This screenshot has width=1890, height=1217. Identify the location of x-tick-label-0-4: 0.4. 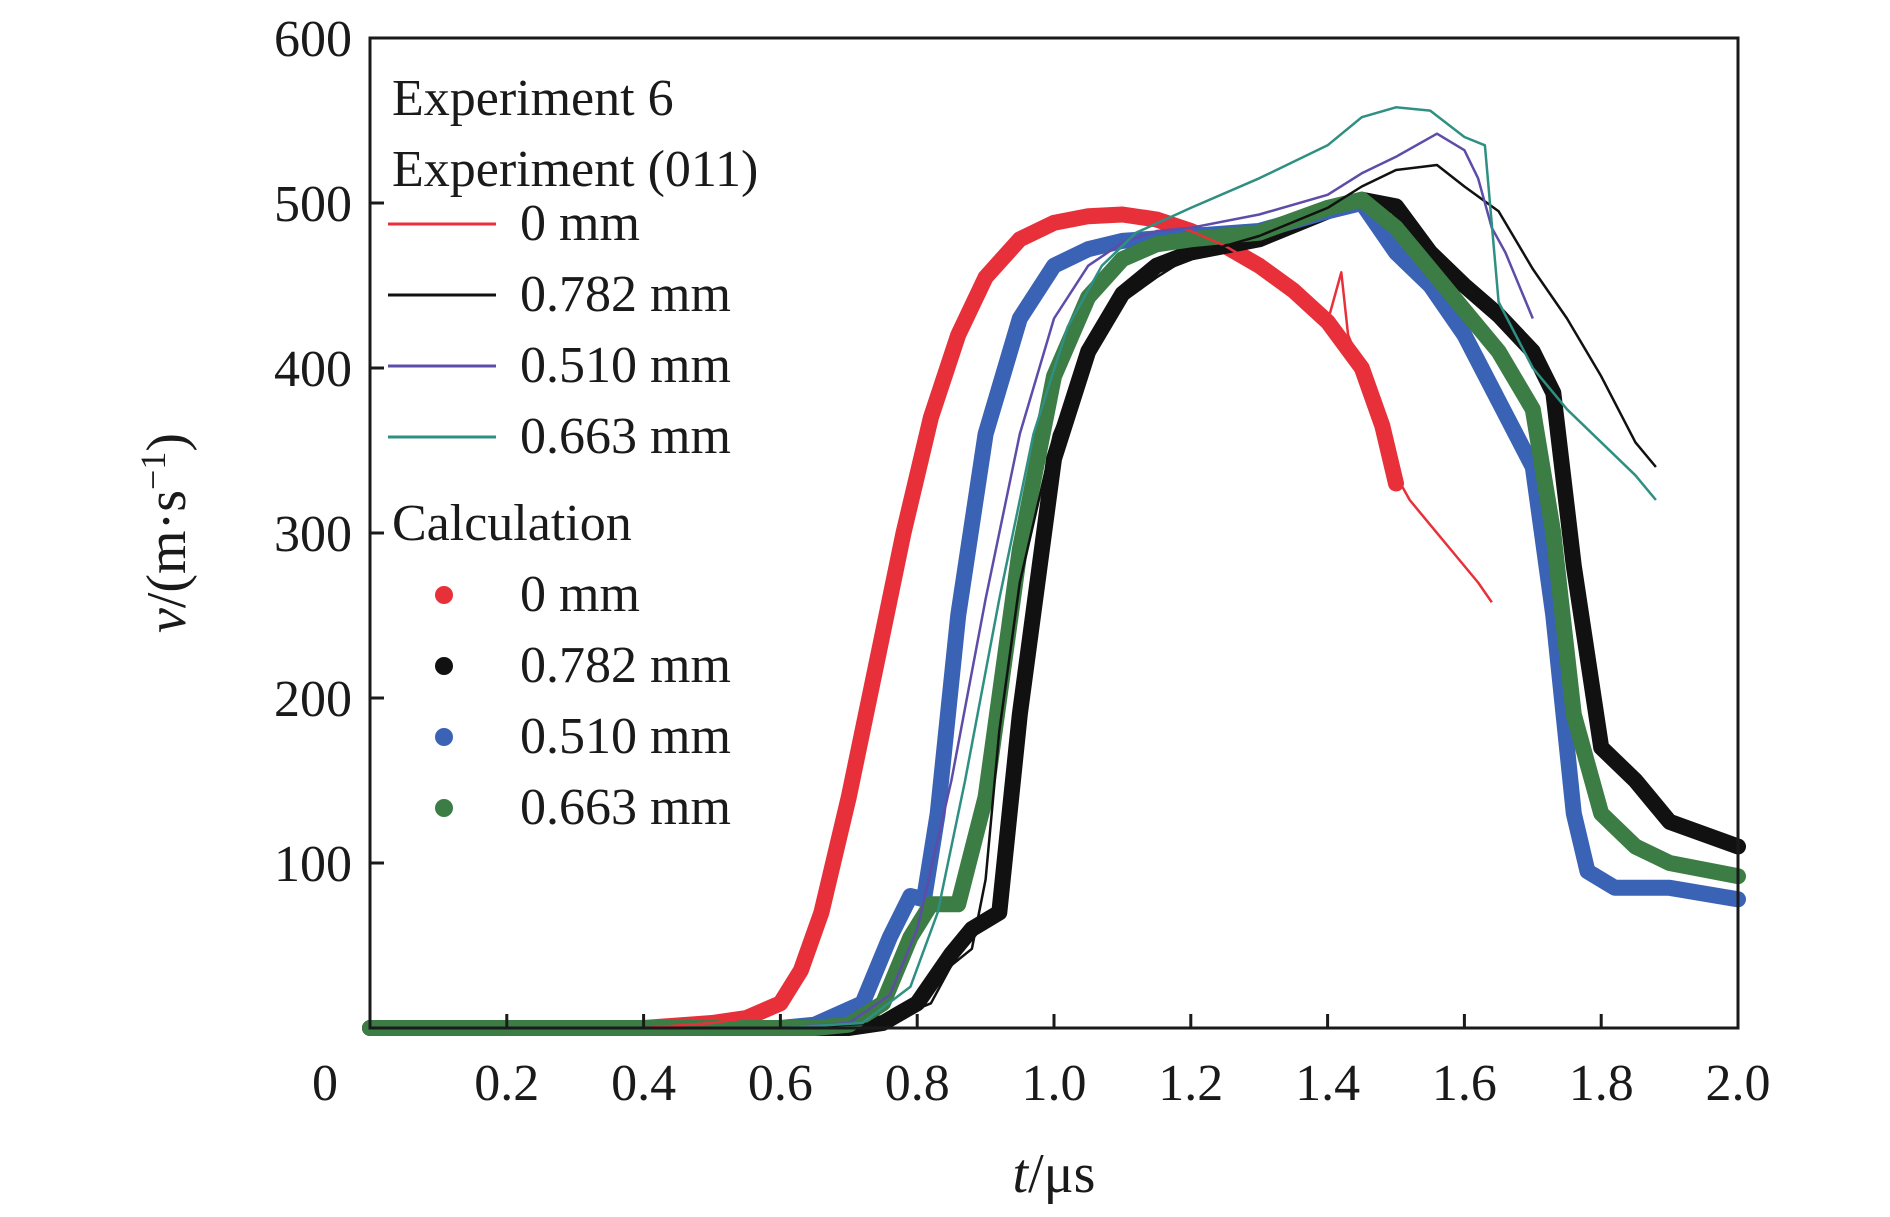
(643, 1083).